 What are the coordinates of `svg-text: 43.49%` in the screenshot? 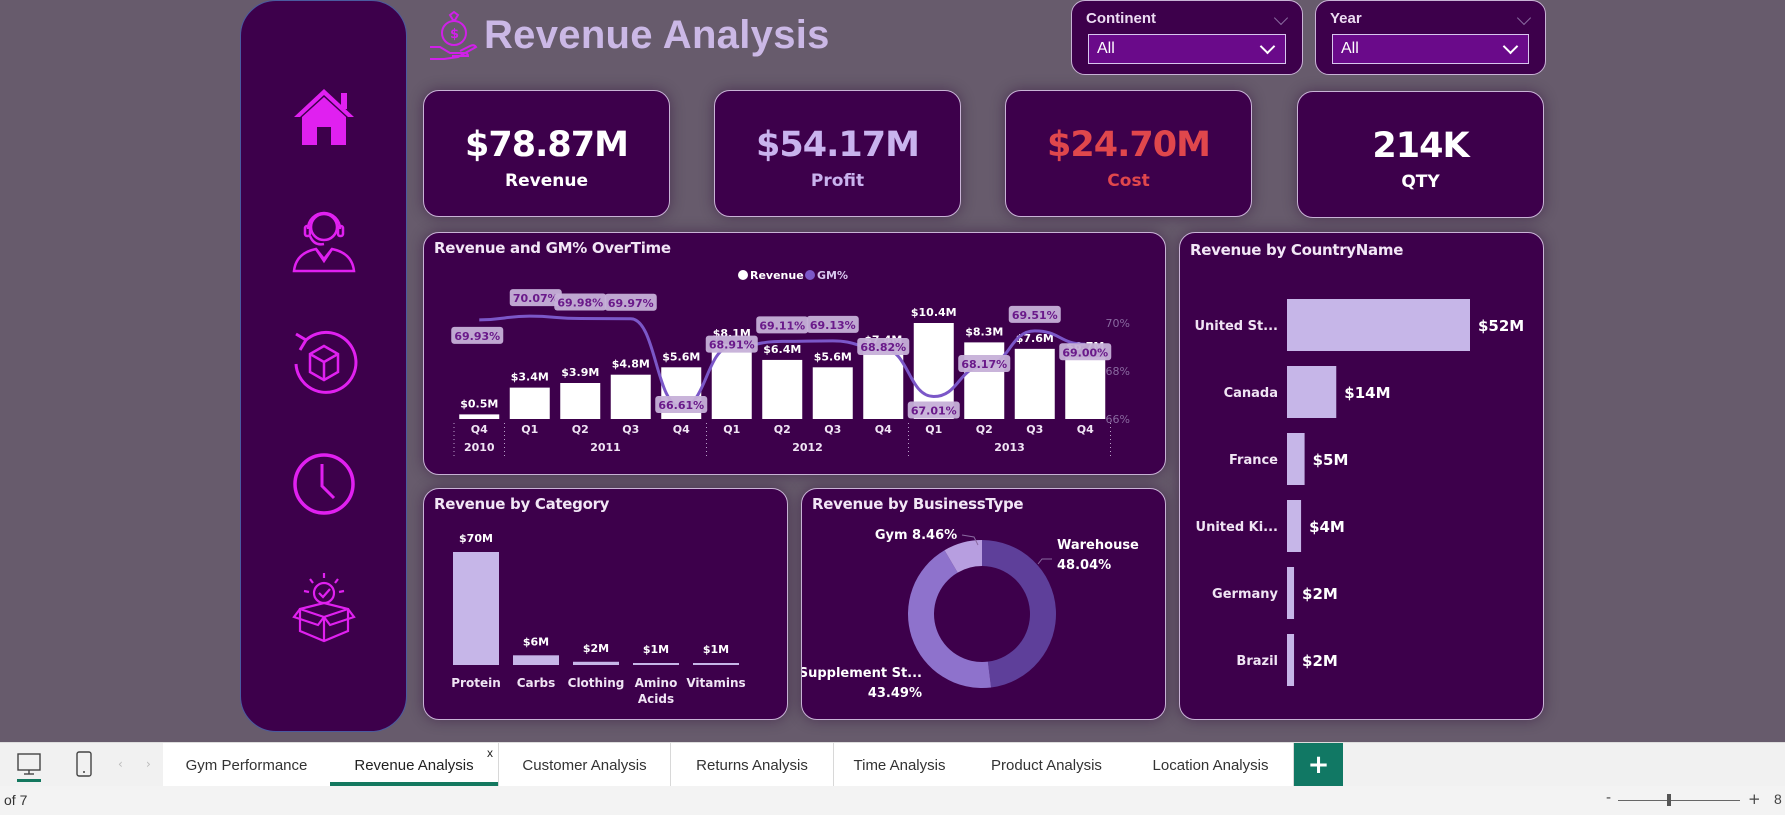 It's located at (895, 693).